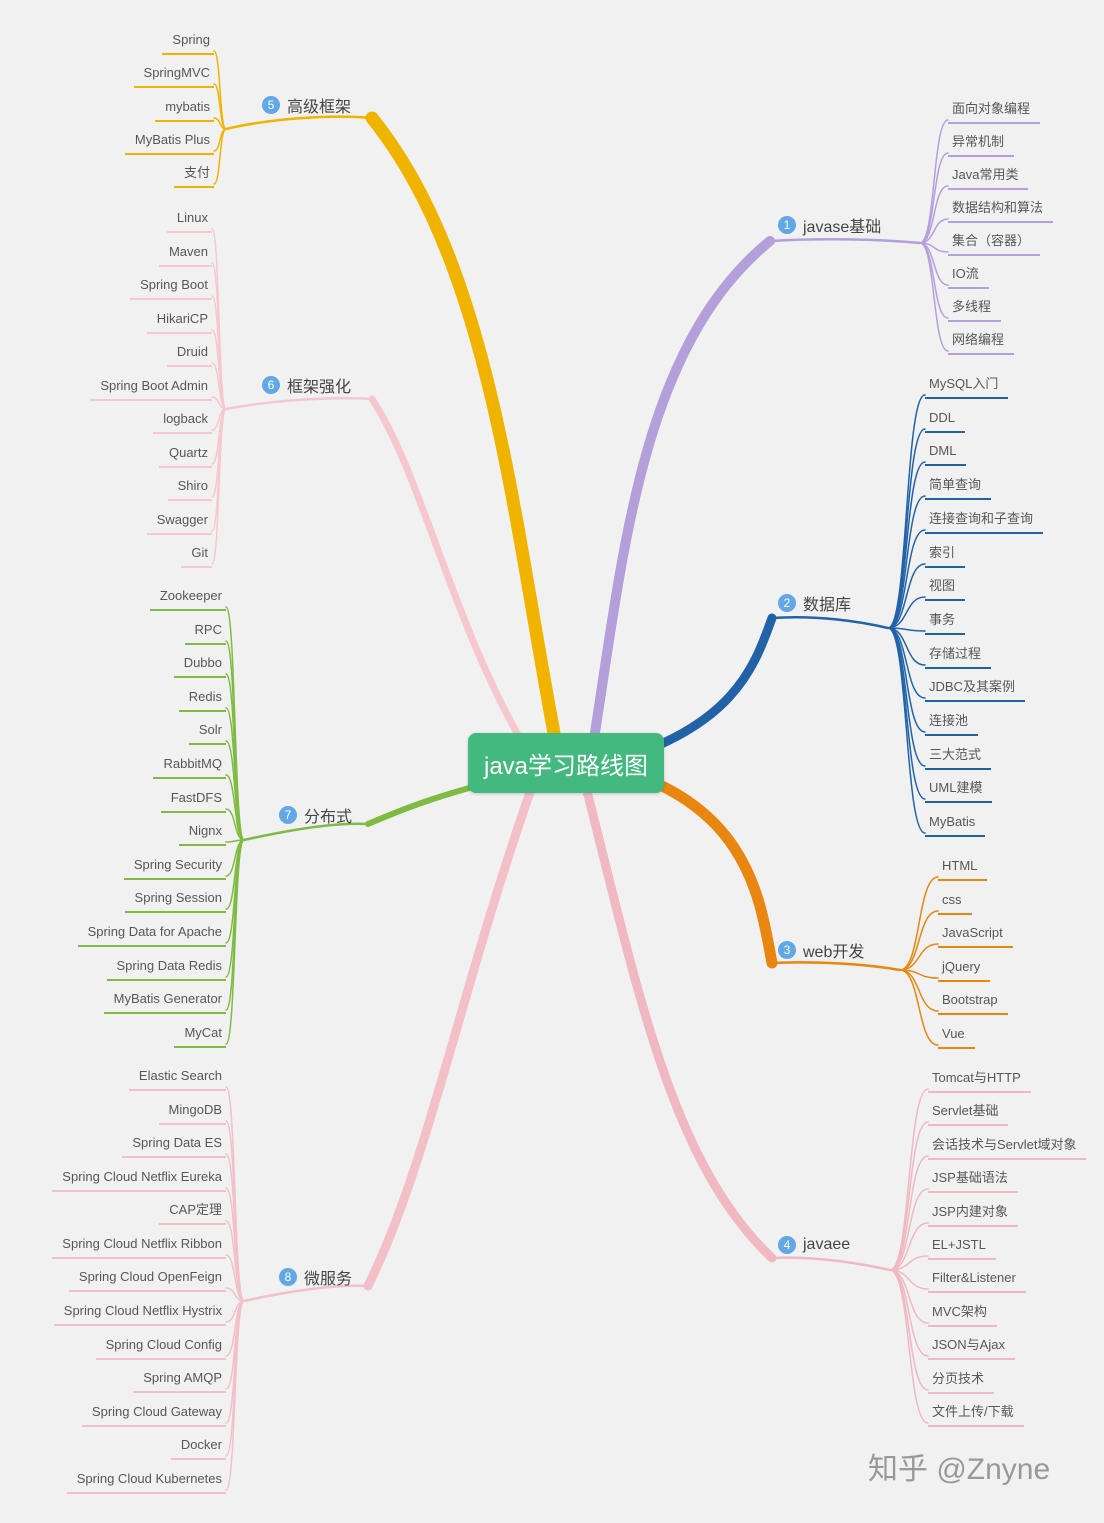 The height and width of the screenshot is (1523, 1104). Describe the element at coordinates (184, 109) in the screenshot. I see `leaf-node: mybatis` at that location.